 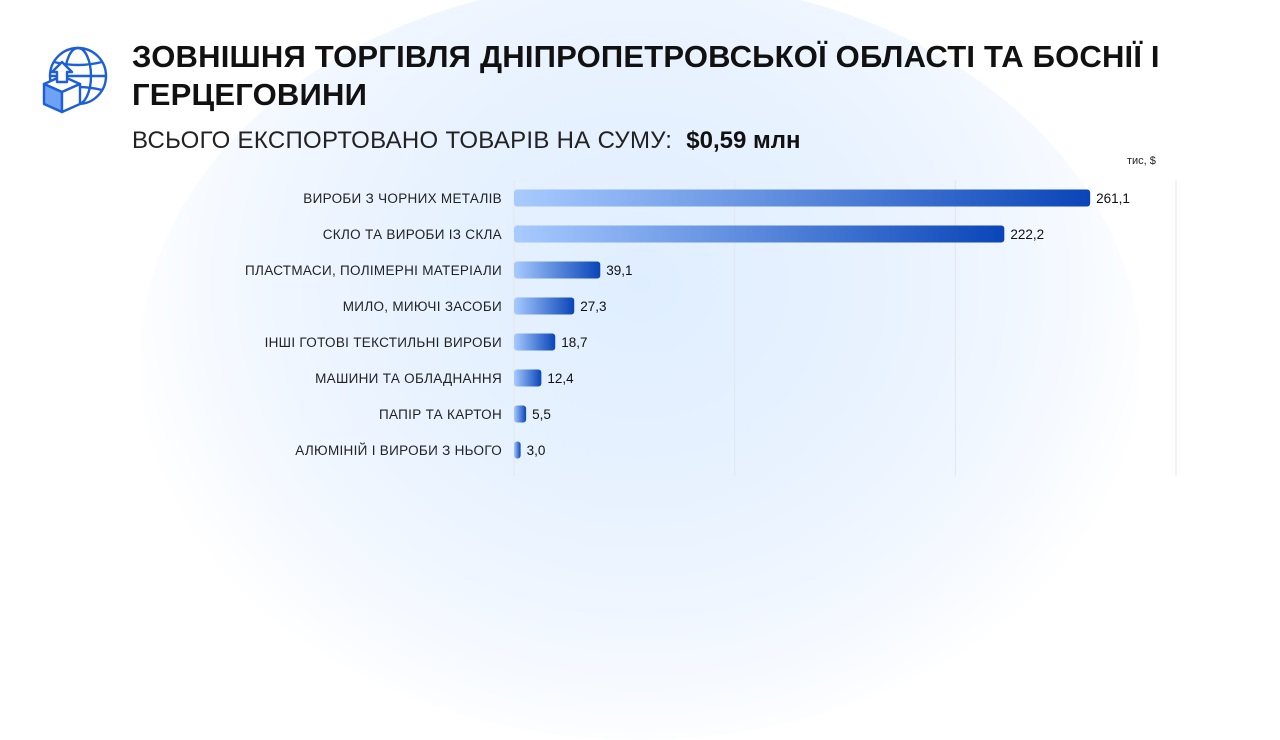 I want to click on category-label: ІНШІ ГОТОВІ ТЕКСТИЛЬНІ ВИРОБИ, so click(x=383, y=342).